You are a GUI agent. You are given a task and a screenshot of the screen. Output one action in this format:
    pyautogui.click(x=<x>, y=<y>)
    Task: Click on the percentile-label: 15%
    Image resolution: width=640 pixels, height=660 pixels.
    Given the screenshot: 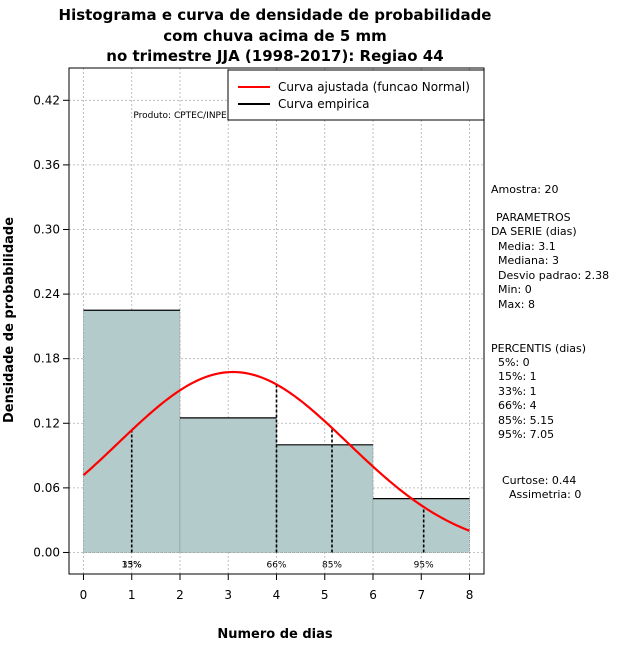 What is the action you would take?
    pyautogui.click(x=132, y=565)
    